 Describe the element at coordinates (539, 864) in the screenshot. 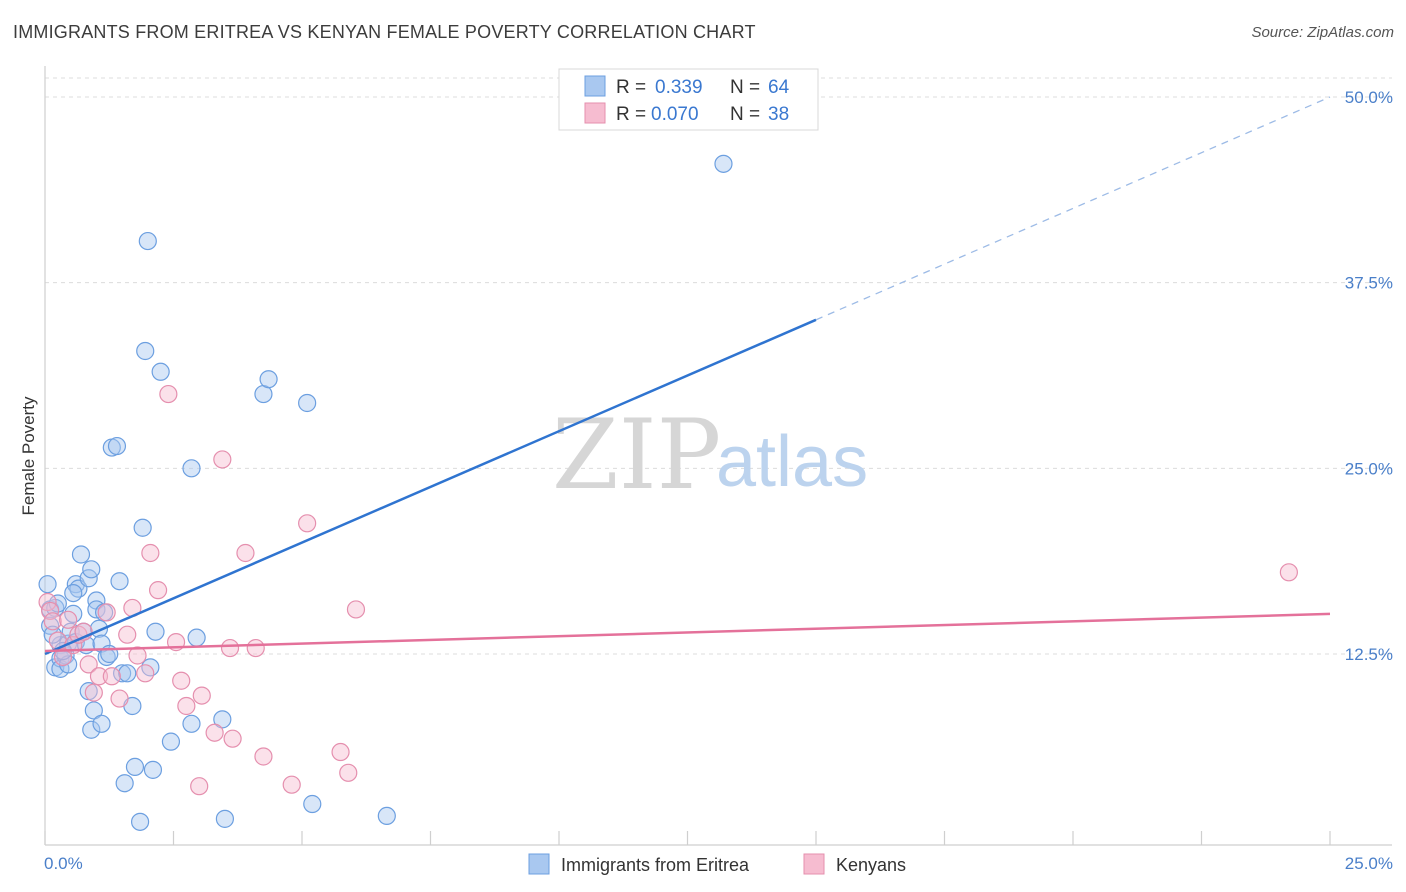

I see `bottom-legend-swatch-eritrea` at that location.